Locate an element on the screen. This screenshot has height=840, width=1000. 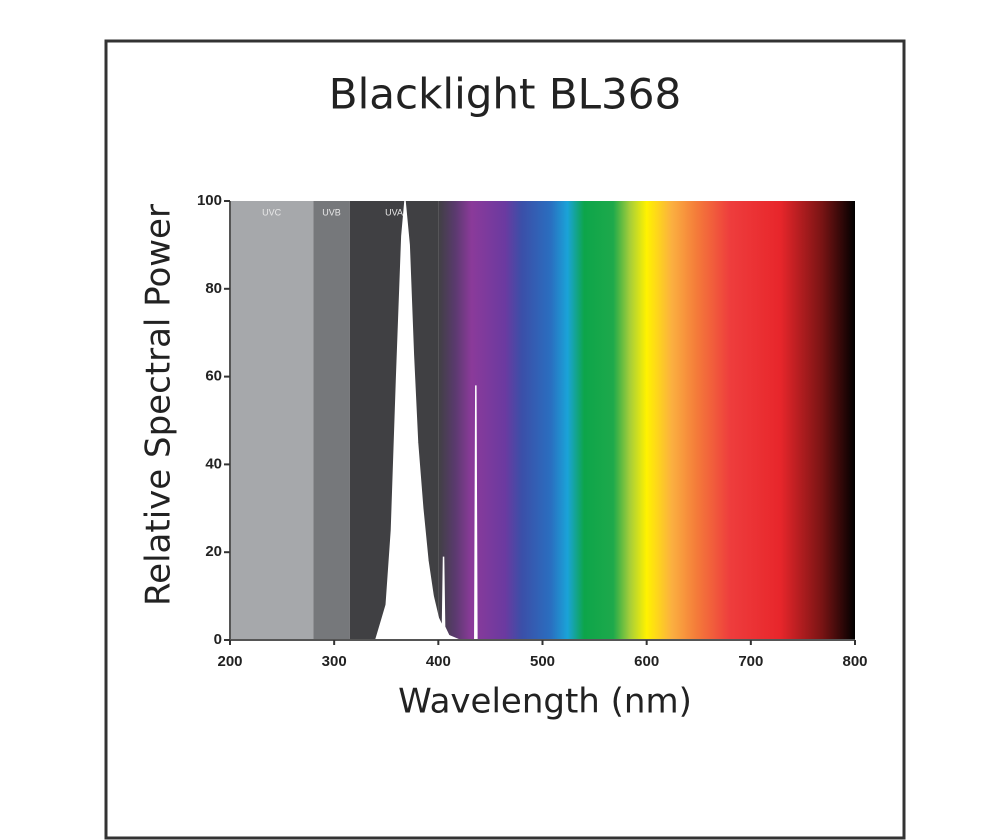
x-tick-label: 400 is located at coordinates (438, 661).